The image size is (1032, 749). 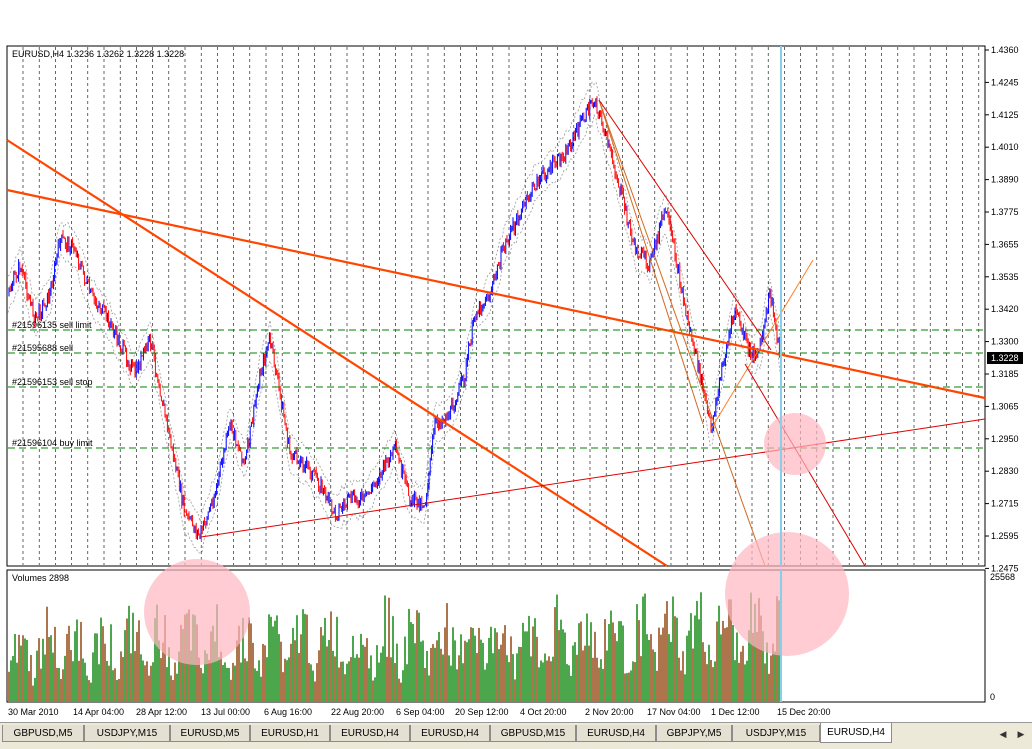 I want to click on time-label: 30 Mar 2010, so click(x=33, y=712).